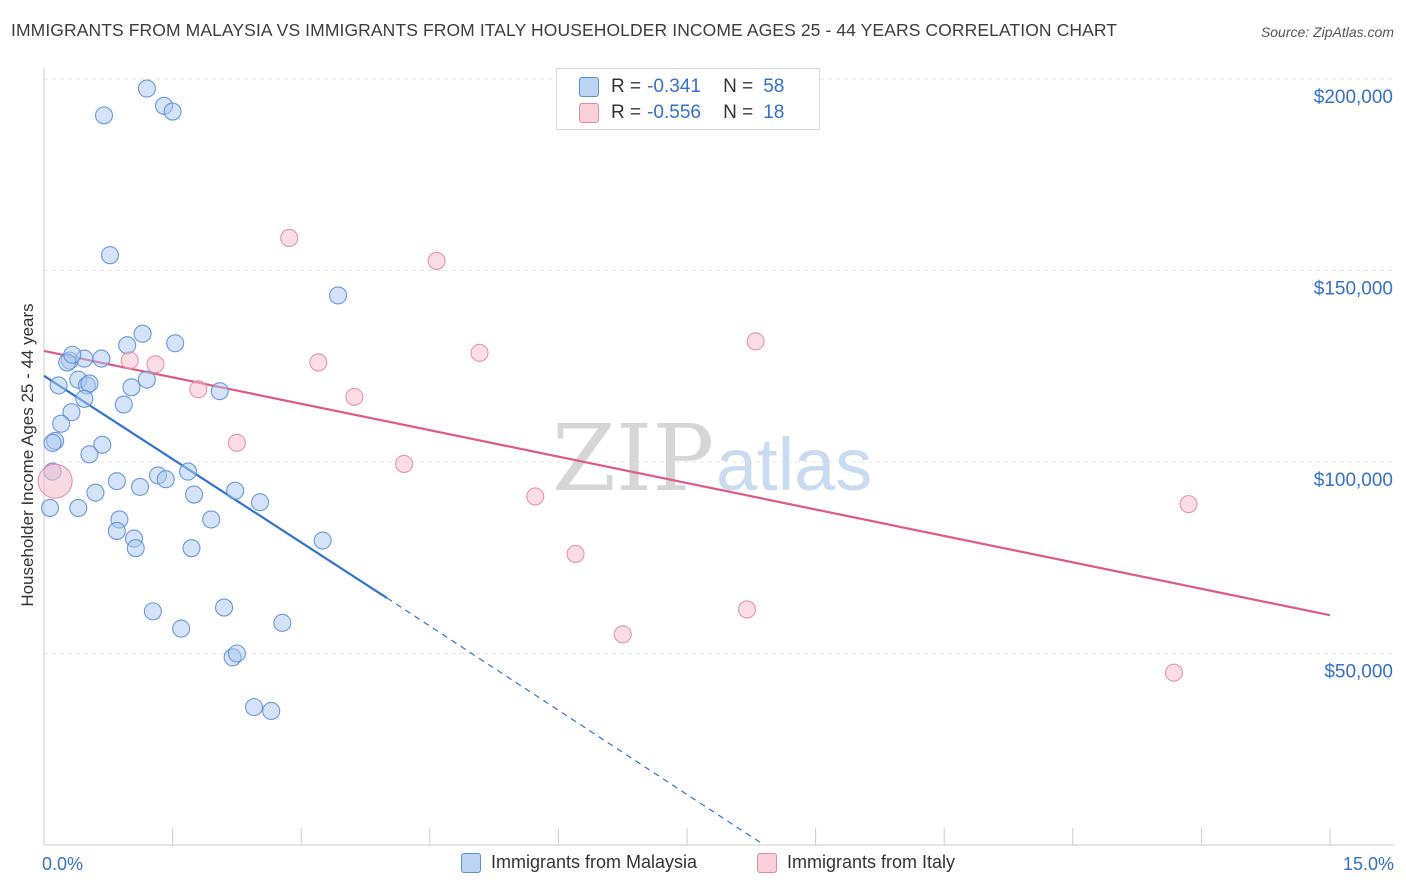 The image size is (1406, 892). I want to click on r-value: -0.556, so click(674, 112).